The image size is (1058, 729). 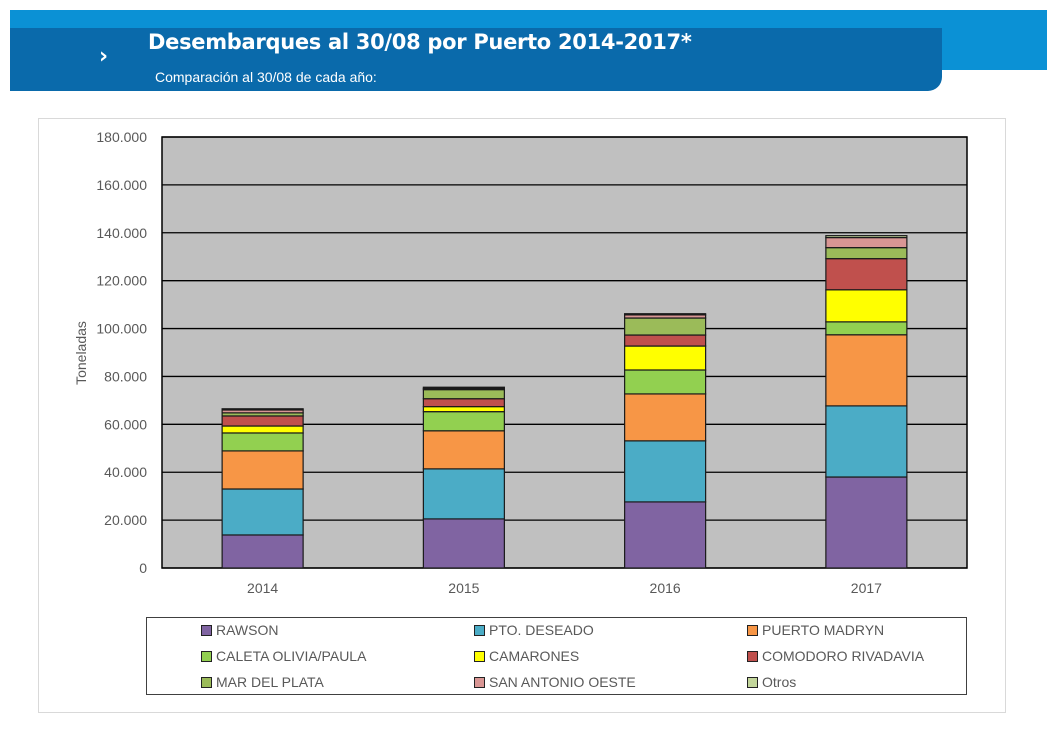 I want to click on bar-segment-mar-del-plata-2017, so click(x=866, y=253).